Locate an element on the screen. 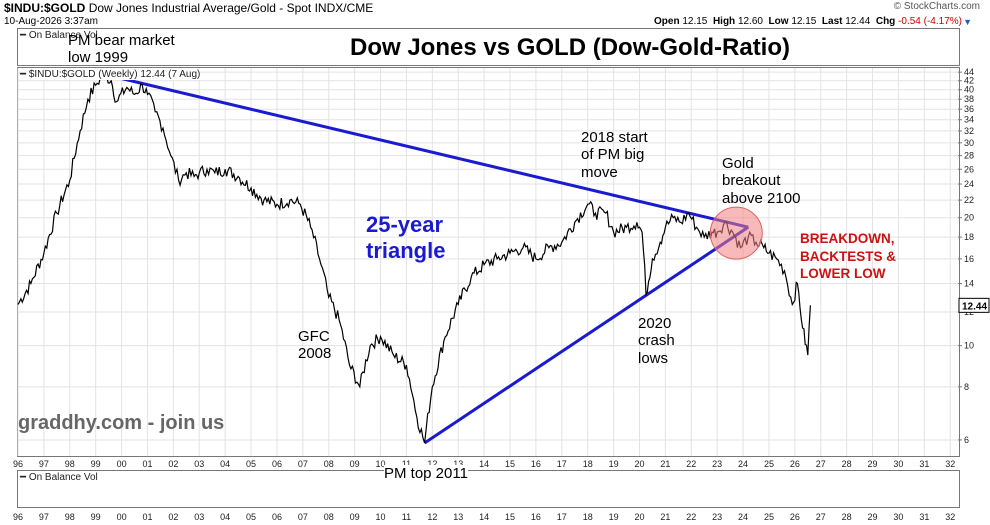  triangle-annotation: 25-year triangle is located at coordinates (405, 238).